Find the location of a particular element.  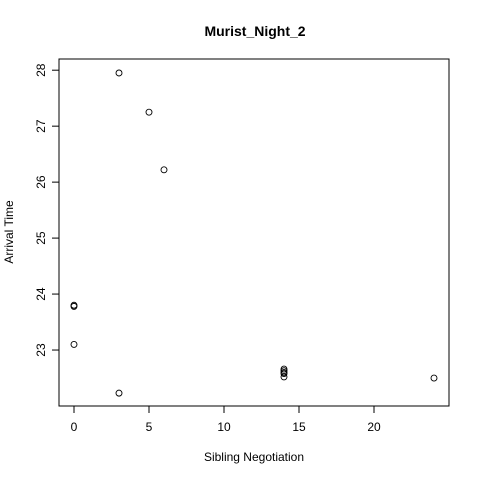

y-tick-label: 23 is located at coordinates (41, 350).